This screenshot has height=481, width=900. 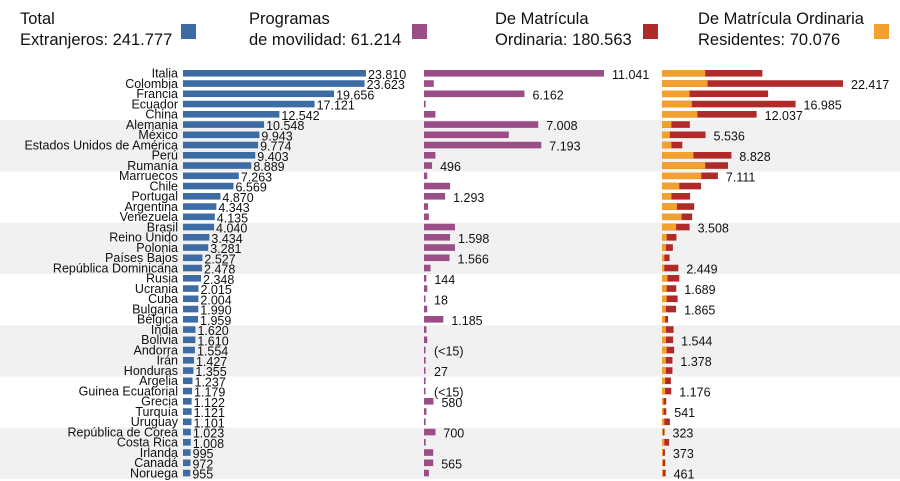 I want to click on category-label: Andorra, so click(x=156, y=350).